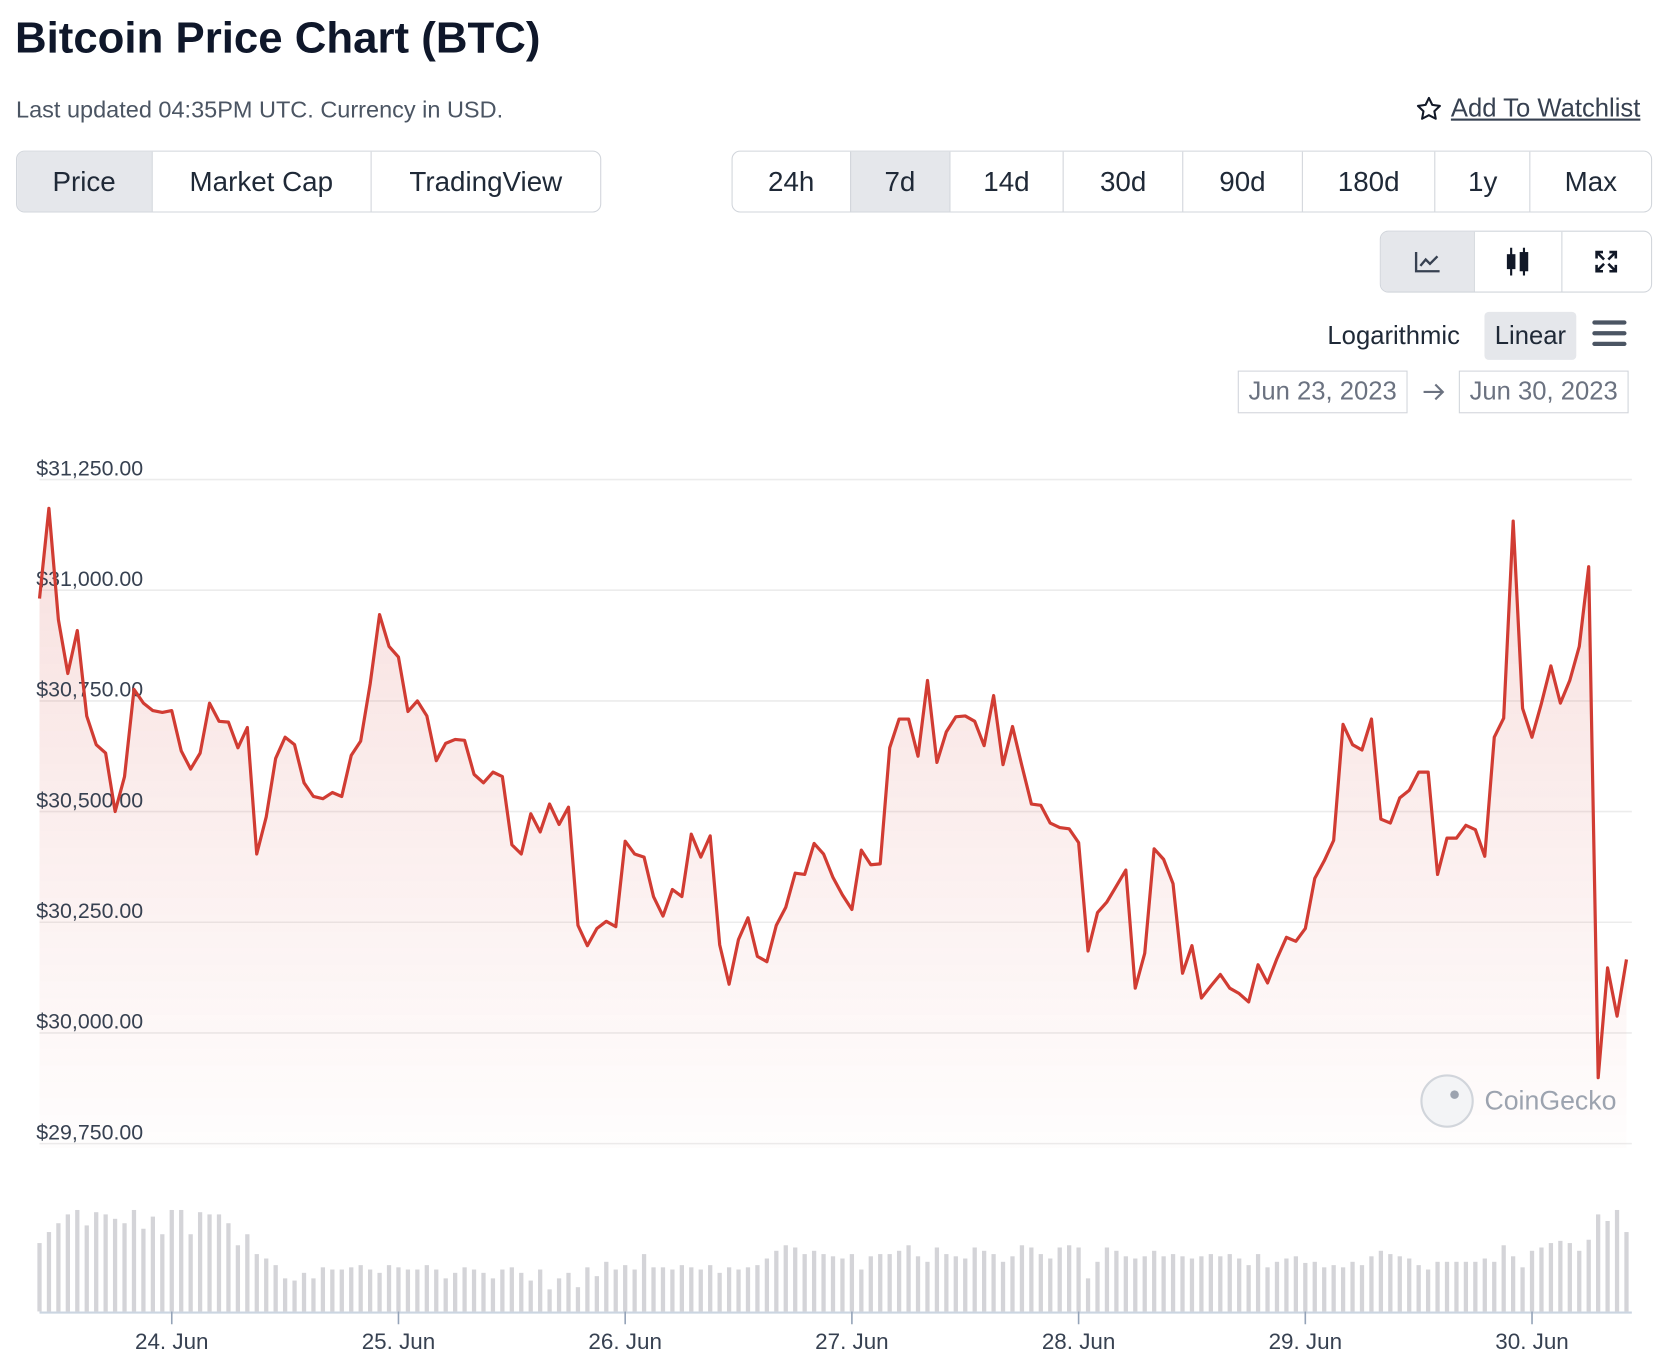 This screenshot has width=1666, height=1364. I want to click on y-tick-label: $30,500.00, so click(89, 800).